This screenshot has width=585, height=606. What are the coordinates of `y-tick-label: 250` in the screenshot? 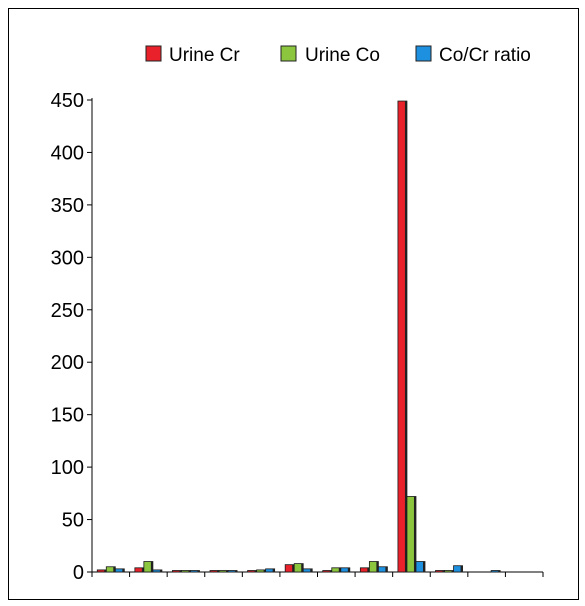 It's located at (67, 311).